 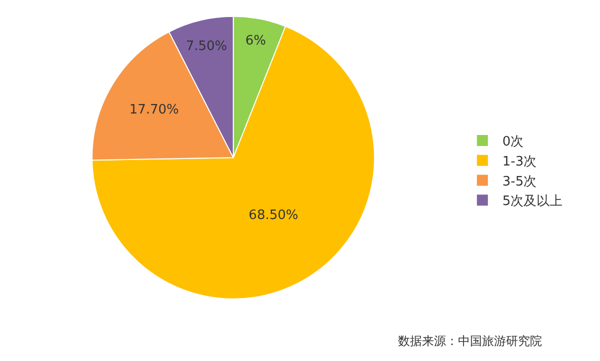 What do you see at coordinates (532, 202) in the screenshot?
I see `legend-label: 5次及以上` at bounding box center [532, 202].